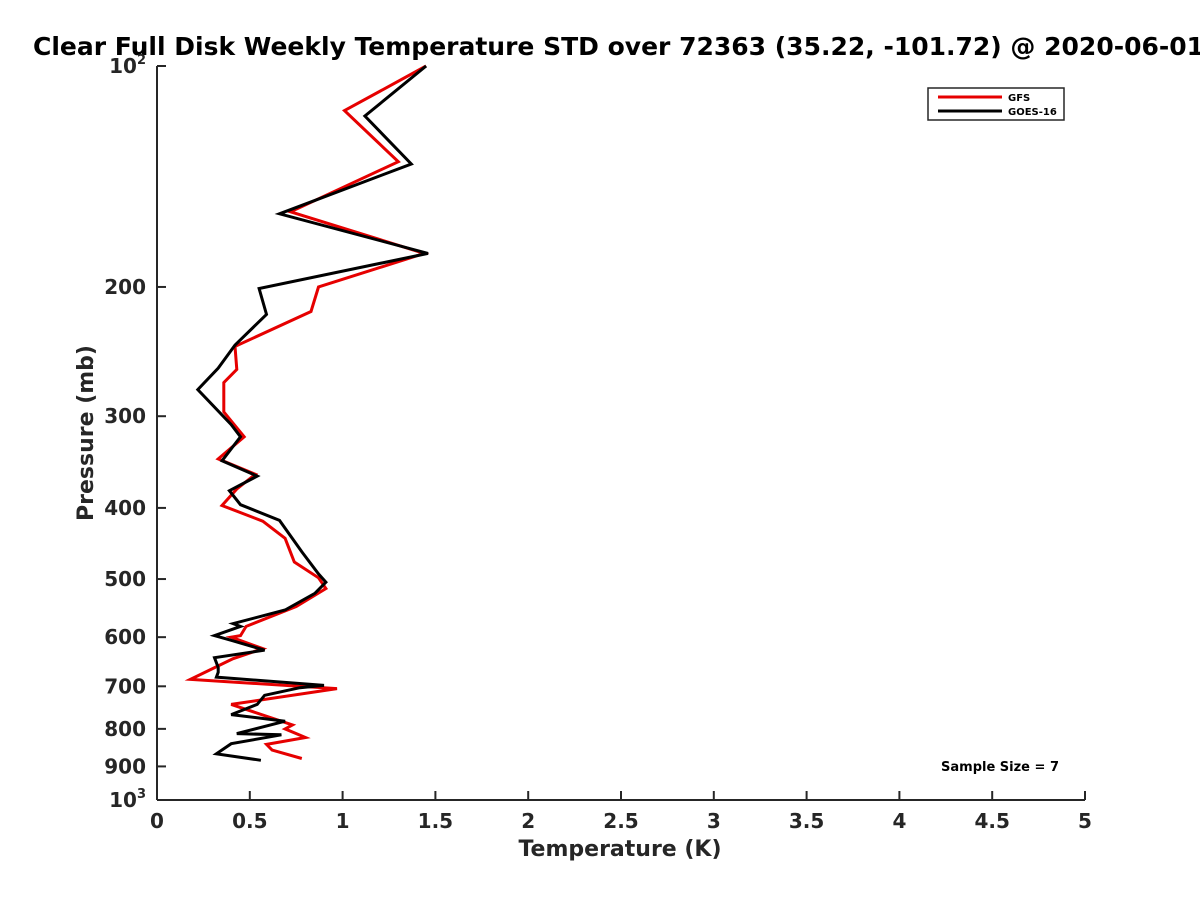 The image size is (1200, 900). What do you see at coordinates (86, 433) in the screenshot?
I see `y-axis-label: Pressure (mb)` at bounding box center [86, 433].